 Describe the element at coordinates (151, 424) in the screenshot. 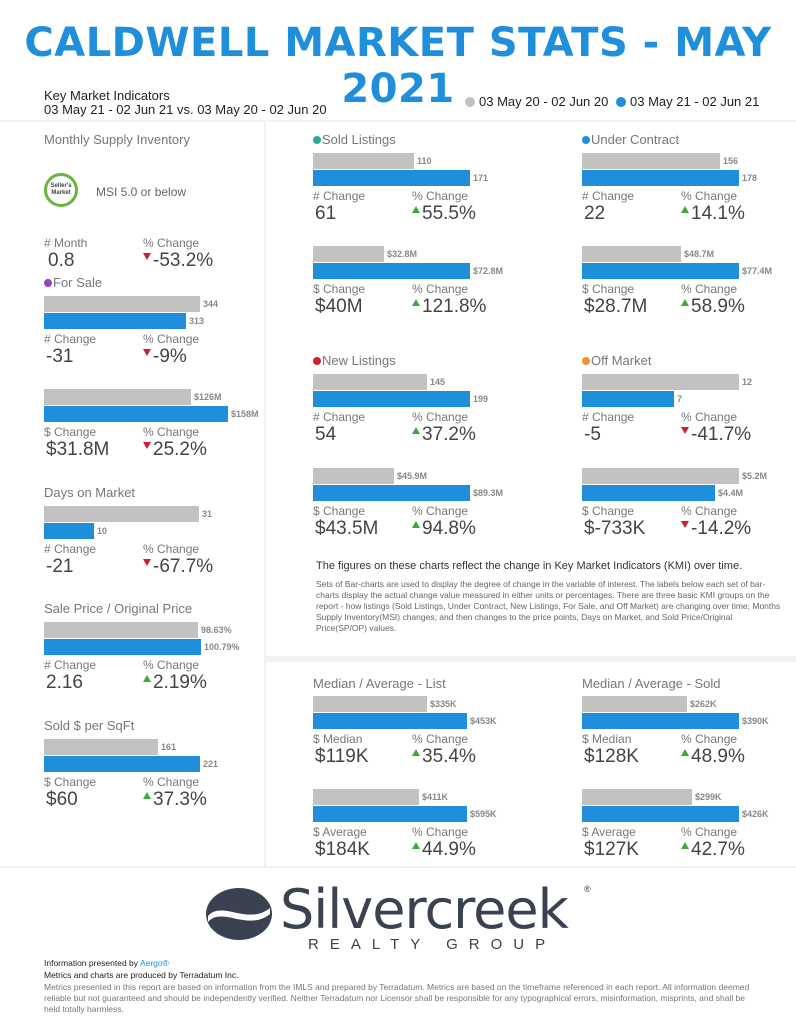

I see `for-sale-dollar-group: $126M $158M $ Change $31.8M % Change 25.2%` at that location.